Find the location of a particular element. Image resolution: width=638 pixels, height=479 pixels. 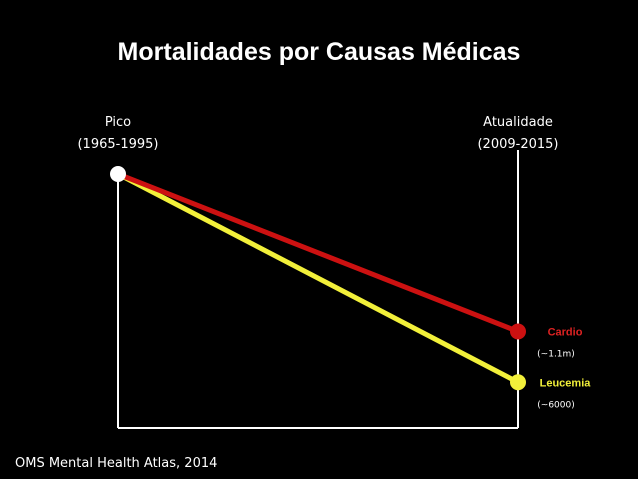

source-citation: OMS Mental Health Atlas, 2014 is located at coordinates (116, 463).